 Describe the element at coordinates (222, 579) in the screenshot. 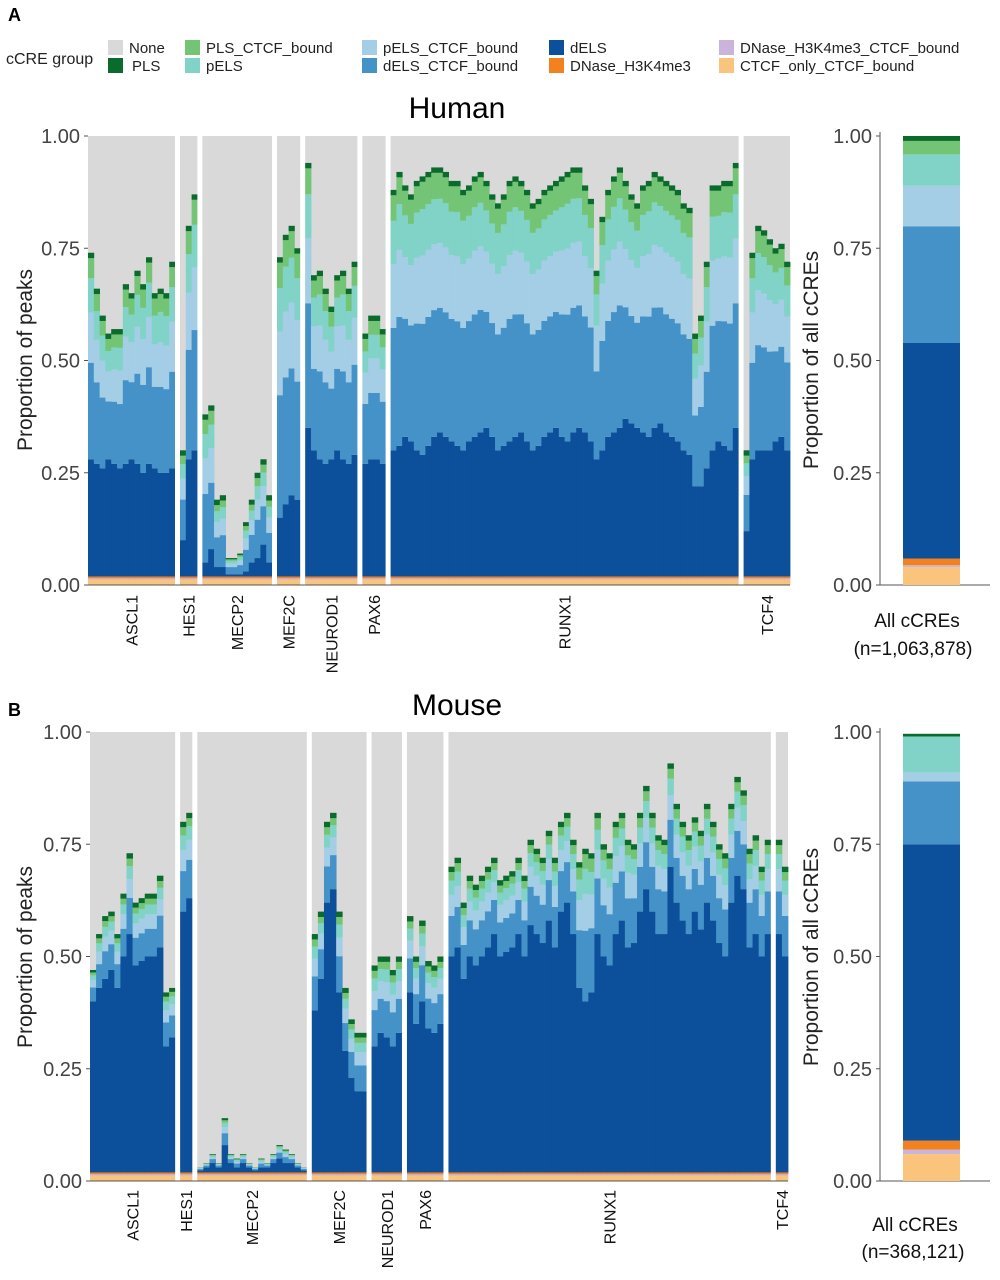

I see `bar-mecp2-4-dnase-h3k4me3-ctcf-bound` at that location.